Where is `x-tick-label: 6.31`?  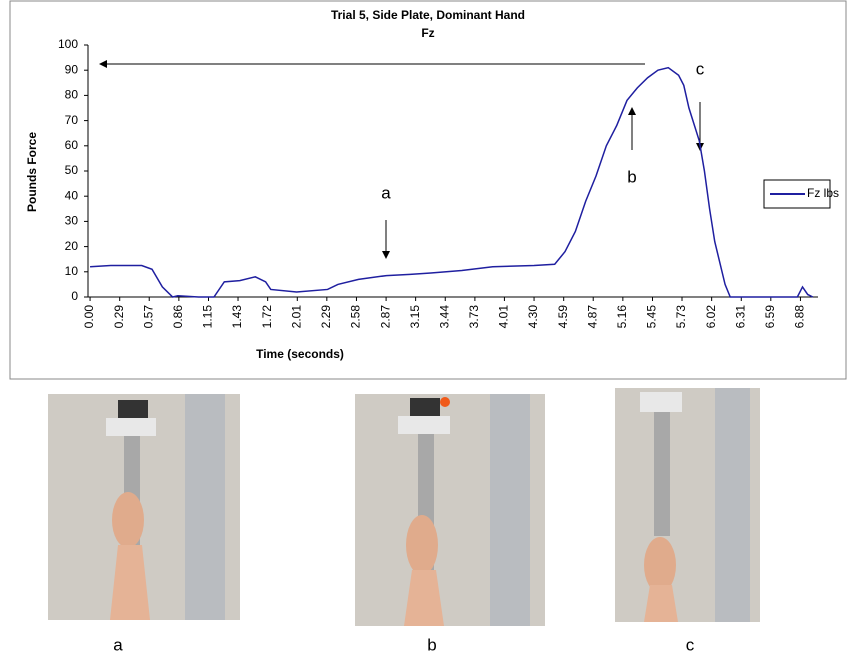
x-tick-label: 6.31 is located at coordinates (740, 317).